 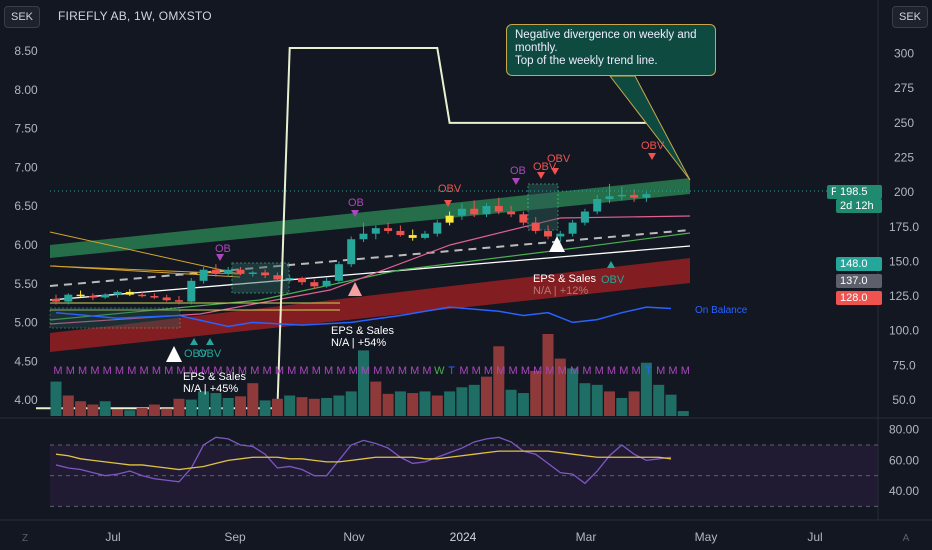 What do you see at coordinates (649, 128) in the screenshot?
I see `callout-pointer` at bounding box center [649, 128].